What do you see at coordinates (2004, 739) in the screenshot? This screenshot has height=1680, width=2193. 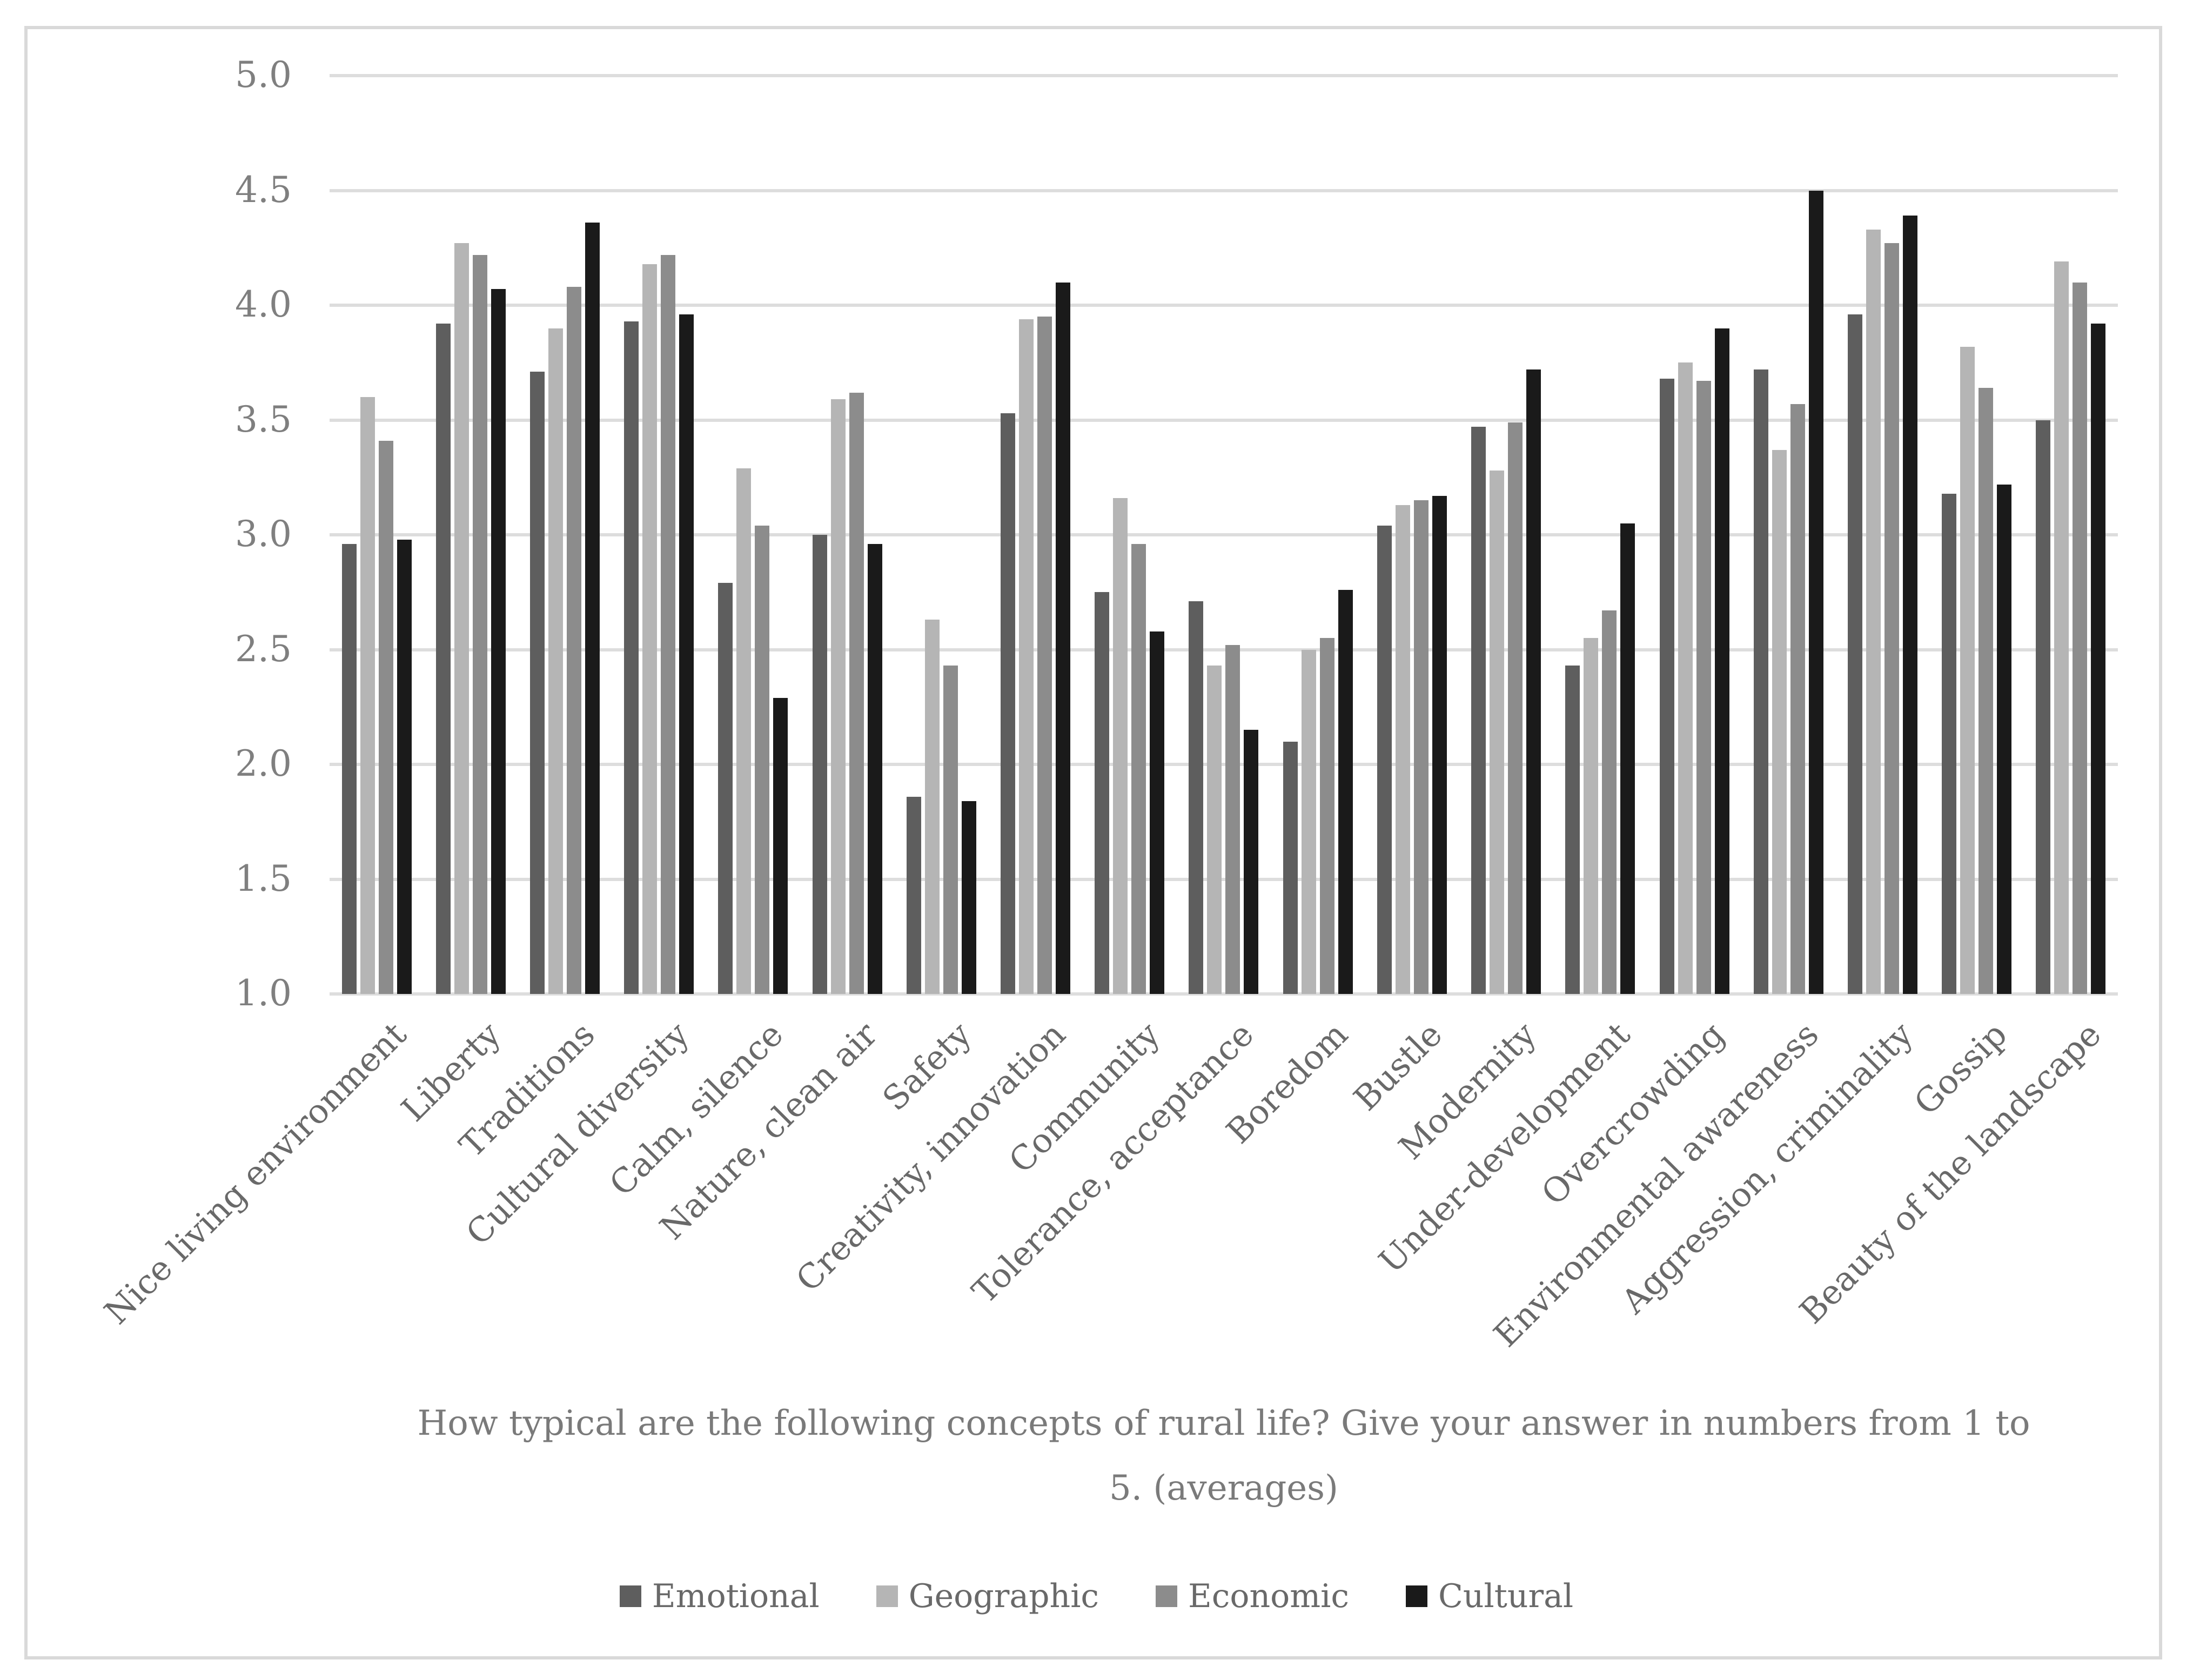 I see `bar-cultural-gossip` at bounding box center [2004, 739].